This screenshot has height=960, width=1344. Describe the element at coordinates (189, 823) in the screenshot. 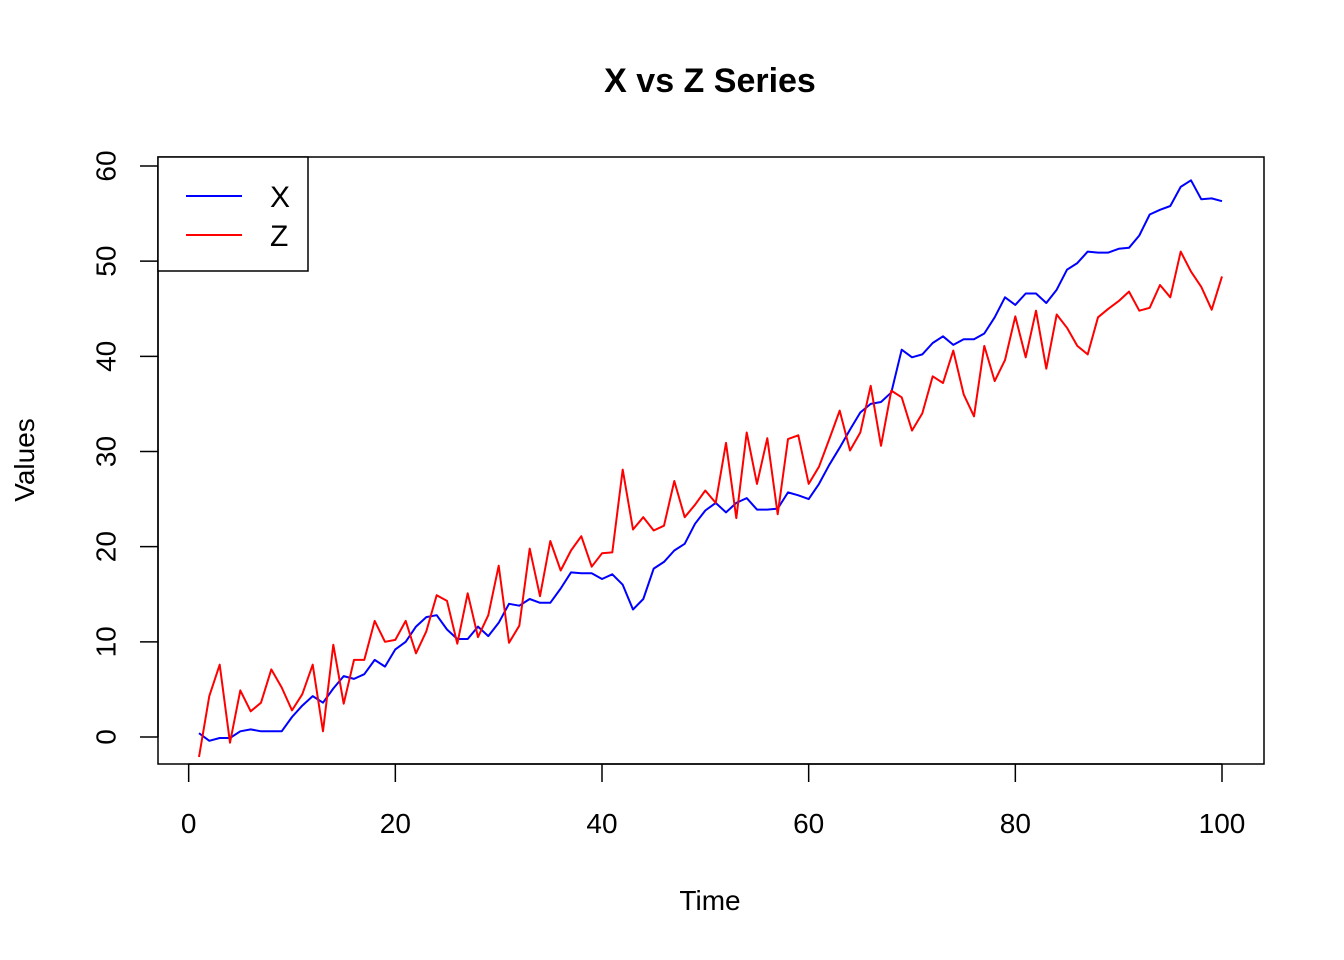

I see `x-tick-label: 0` at that location.